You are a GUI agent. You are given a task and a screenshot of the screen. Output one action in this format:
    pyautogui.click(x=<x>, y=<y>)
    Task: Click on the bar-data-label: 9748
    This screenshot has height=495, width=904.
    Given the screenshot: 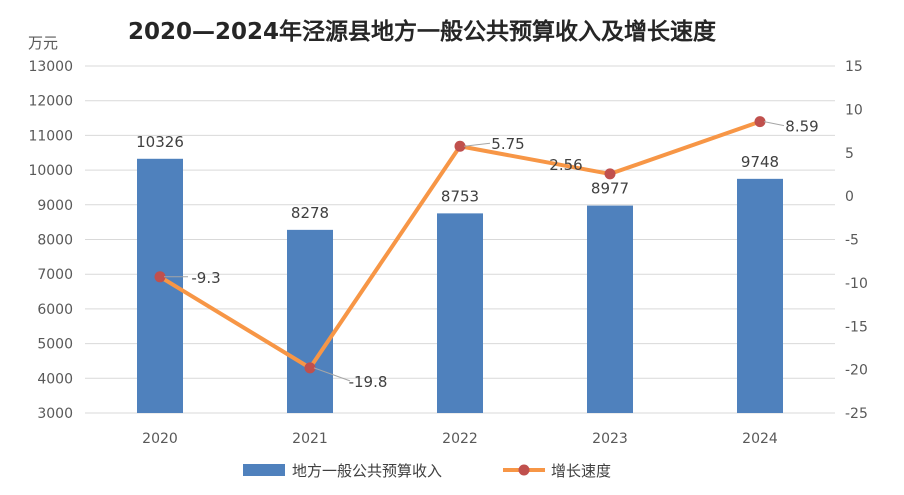 What is the action you would take?
    pyautogui.click(x=760, y=162)
    